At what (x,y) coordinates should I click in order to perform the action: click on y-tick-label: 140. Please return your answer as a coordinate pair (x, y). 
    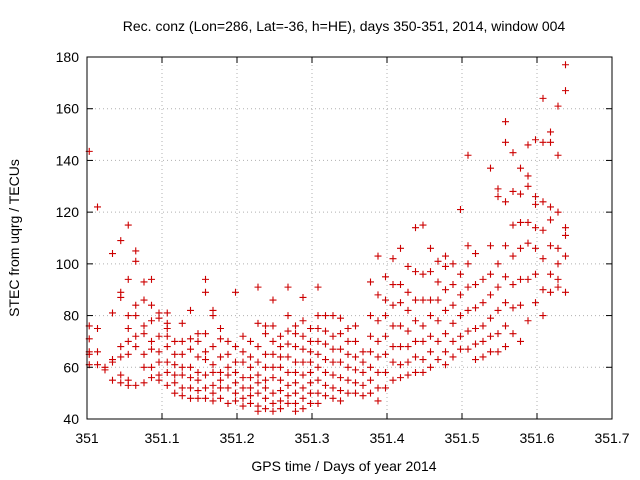
    Looking at the image, I should click on (68, 160).